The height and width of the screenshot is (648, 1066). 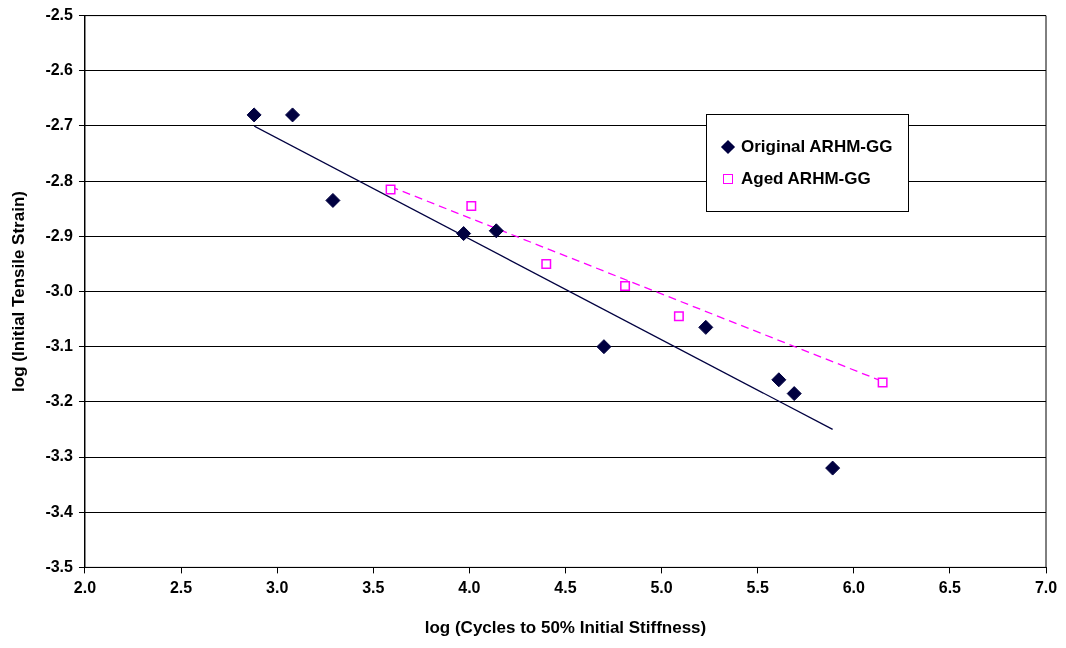 I want to click on x-tick-label: 3.0, so click(x=277, y=588).